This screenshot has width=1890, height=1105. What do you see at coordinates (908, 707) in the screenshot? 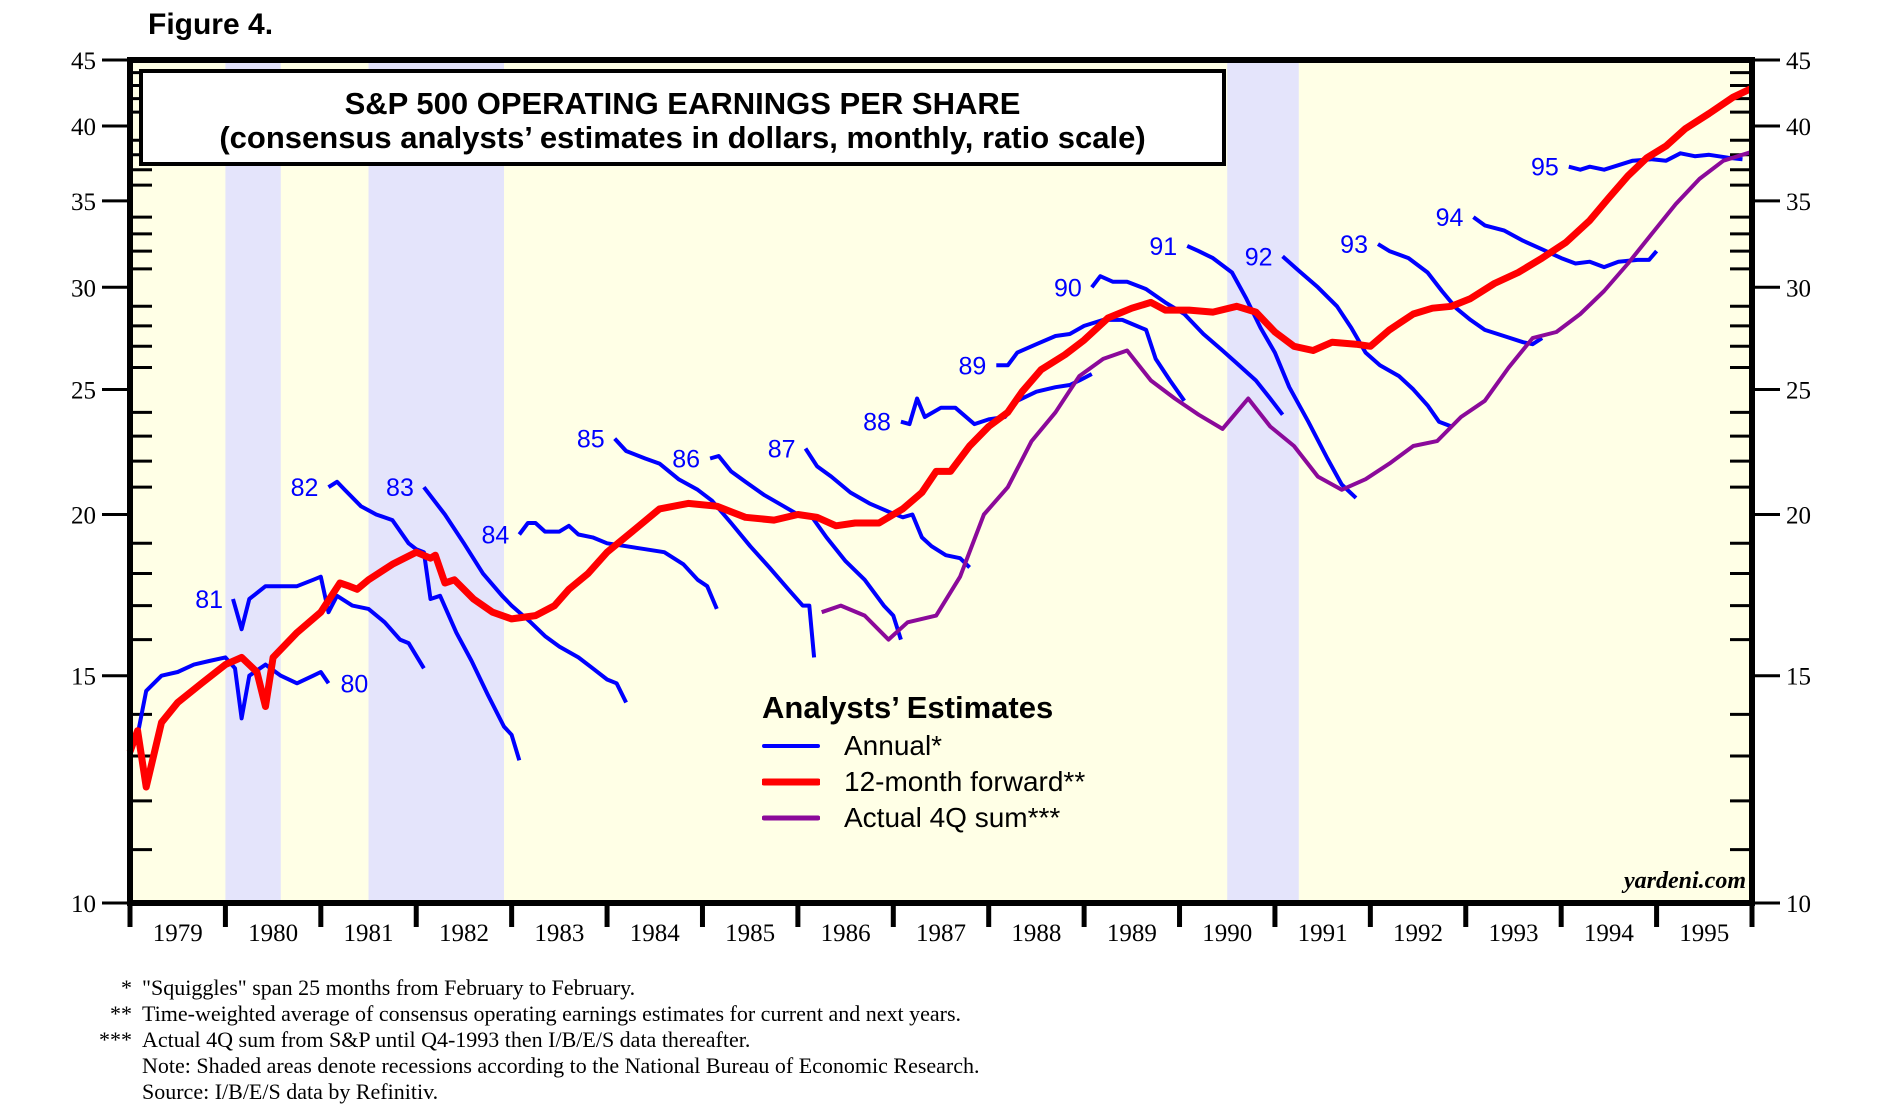
I see `legend-title: Analysts’ Estimates` at bounding box center [908, 707].